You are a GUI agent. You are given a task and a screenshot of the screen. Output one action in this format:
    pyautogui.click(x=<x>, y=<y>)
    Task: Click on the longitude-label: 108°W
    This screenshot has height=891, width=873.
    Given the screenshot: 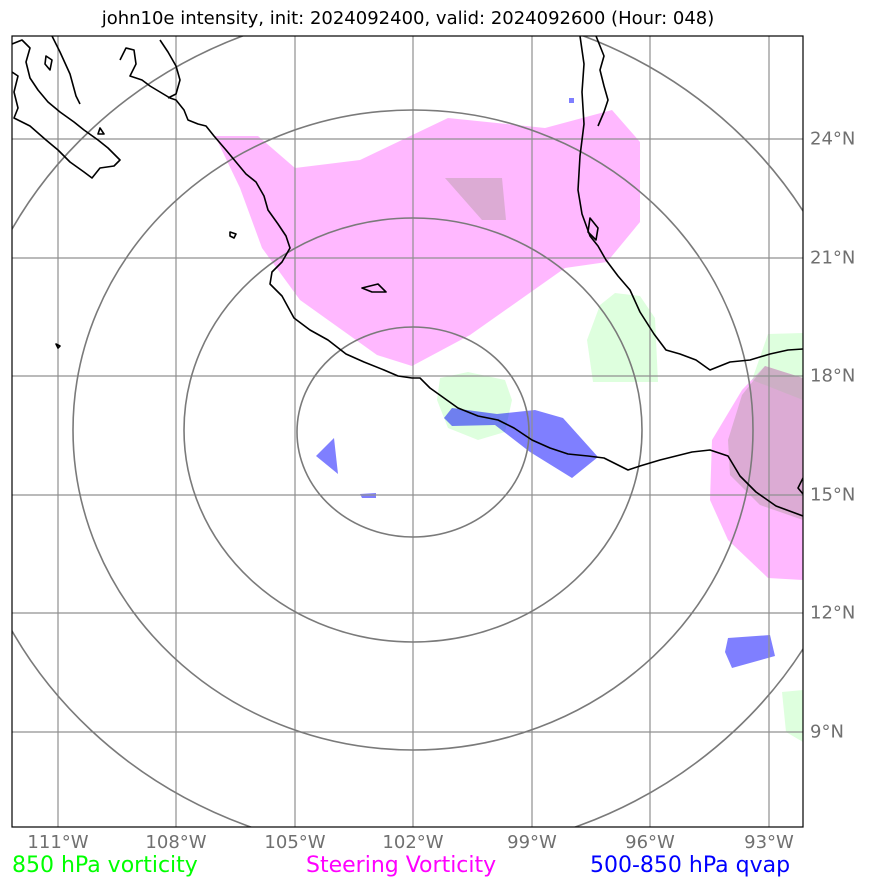 What is the action you would take?
    pyautogui.click(x=176, y=842)
    